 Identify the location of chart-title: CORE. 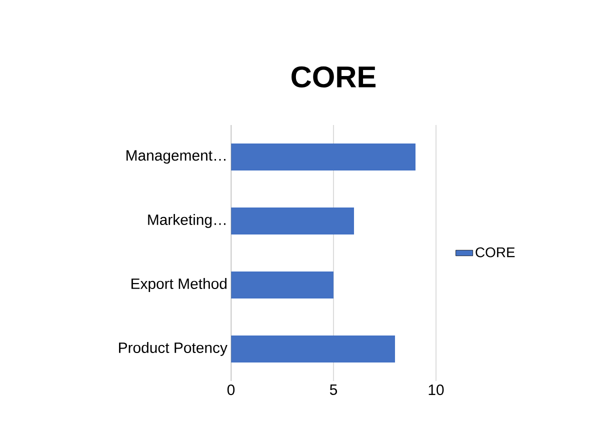
(334, 77).